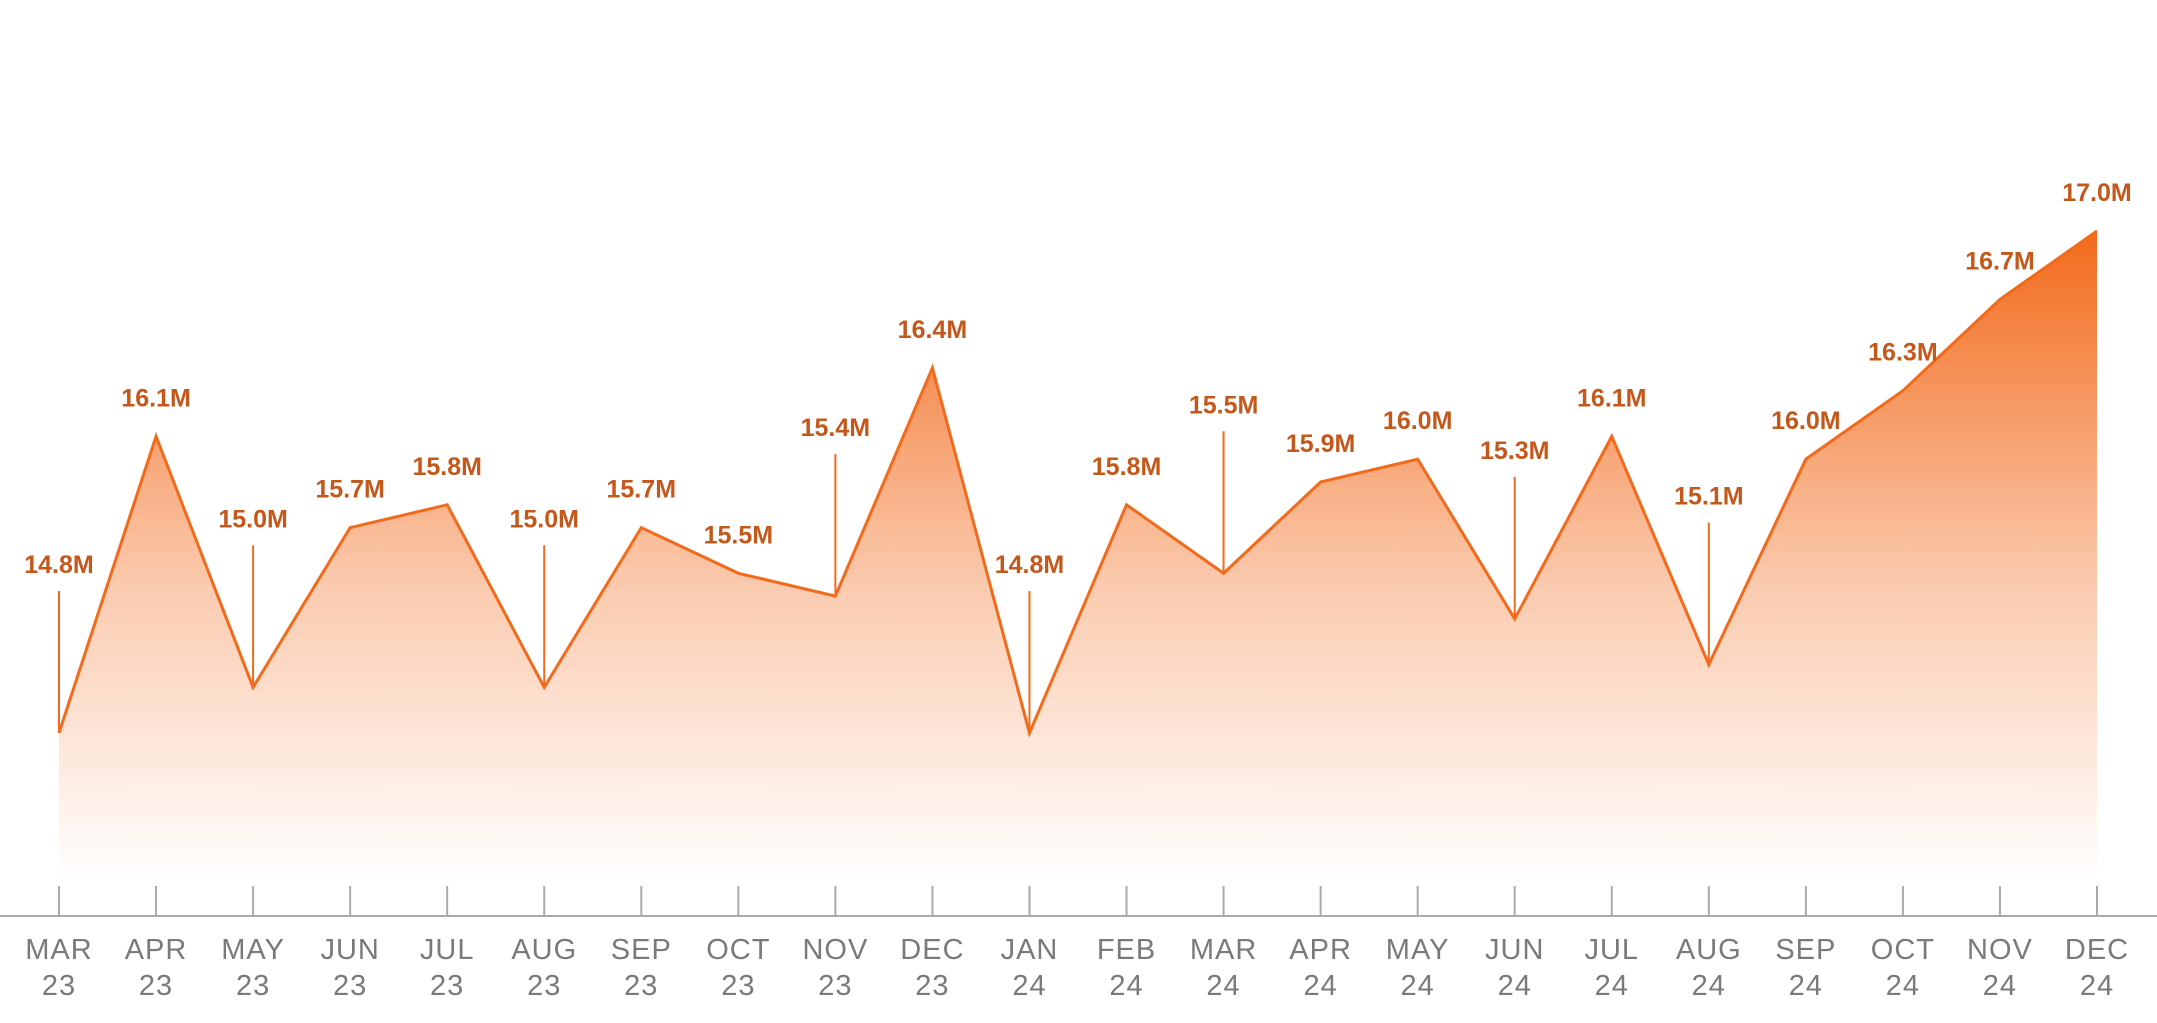 The width and height of the screenshot is (2157, 1023). Describe the element at coordinates (1126, 968) in the screenshot. I see `x-tick-label: FEB 24` at that location.